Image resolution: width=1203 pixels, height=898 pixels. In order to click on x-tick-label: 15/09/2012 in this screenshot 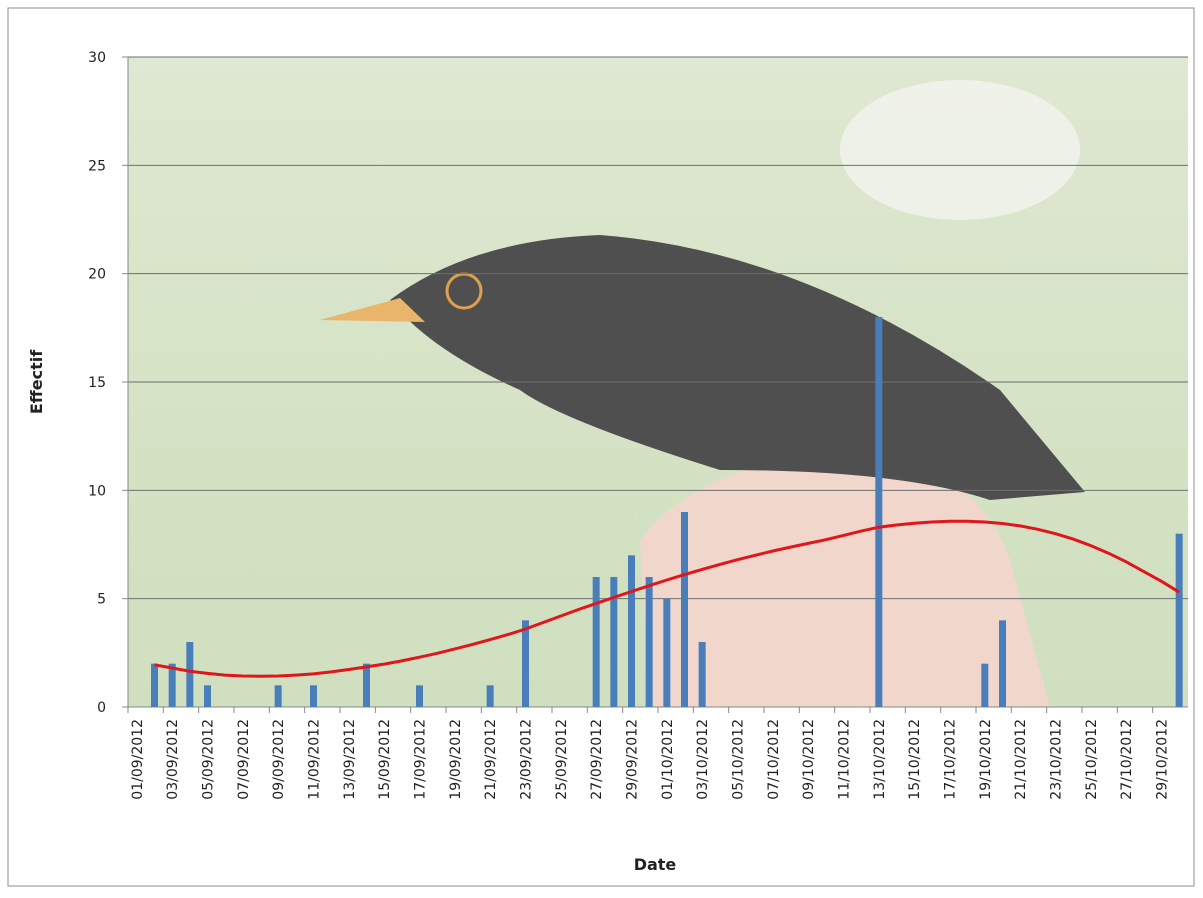, I will do `click(385, 759)`.